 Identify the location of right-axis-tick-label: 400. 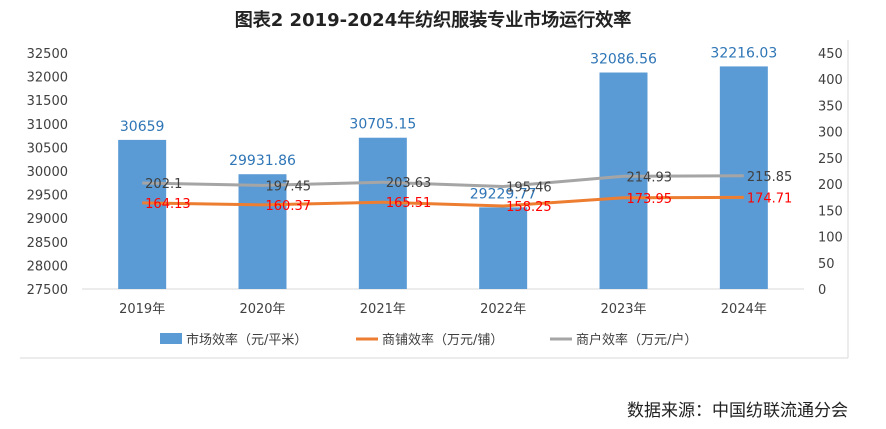
(830, 80).